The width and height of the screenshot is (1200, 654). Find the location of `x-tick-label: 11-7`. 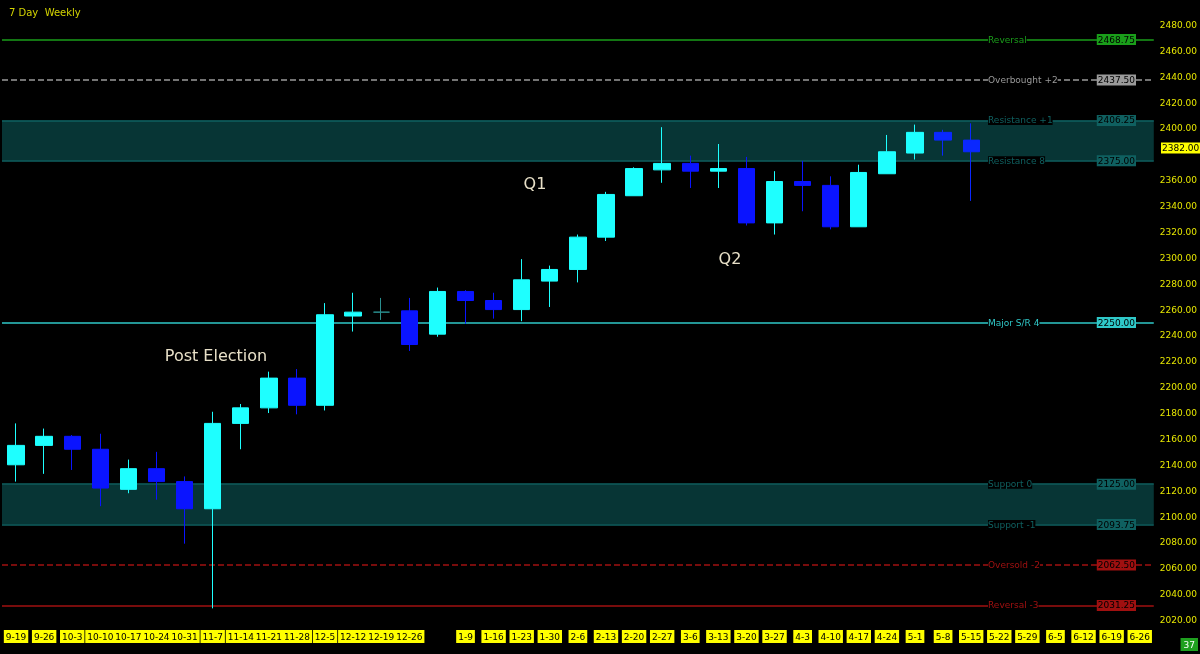

x-tick-label: 11-7 is located at coordinates (212, 636).